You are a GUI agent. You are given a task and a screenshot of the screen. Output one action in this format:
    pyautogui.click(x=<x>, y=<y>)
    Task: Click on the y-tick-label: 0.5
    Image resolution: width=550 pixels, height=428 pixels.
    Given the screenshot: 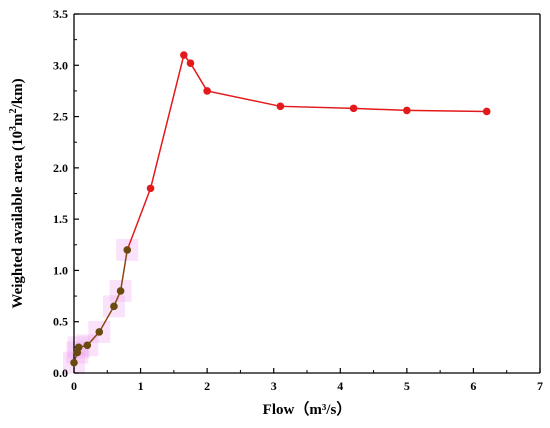 What is the action you would take?
    pyautogui.click(x=60, y=322)
    